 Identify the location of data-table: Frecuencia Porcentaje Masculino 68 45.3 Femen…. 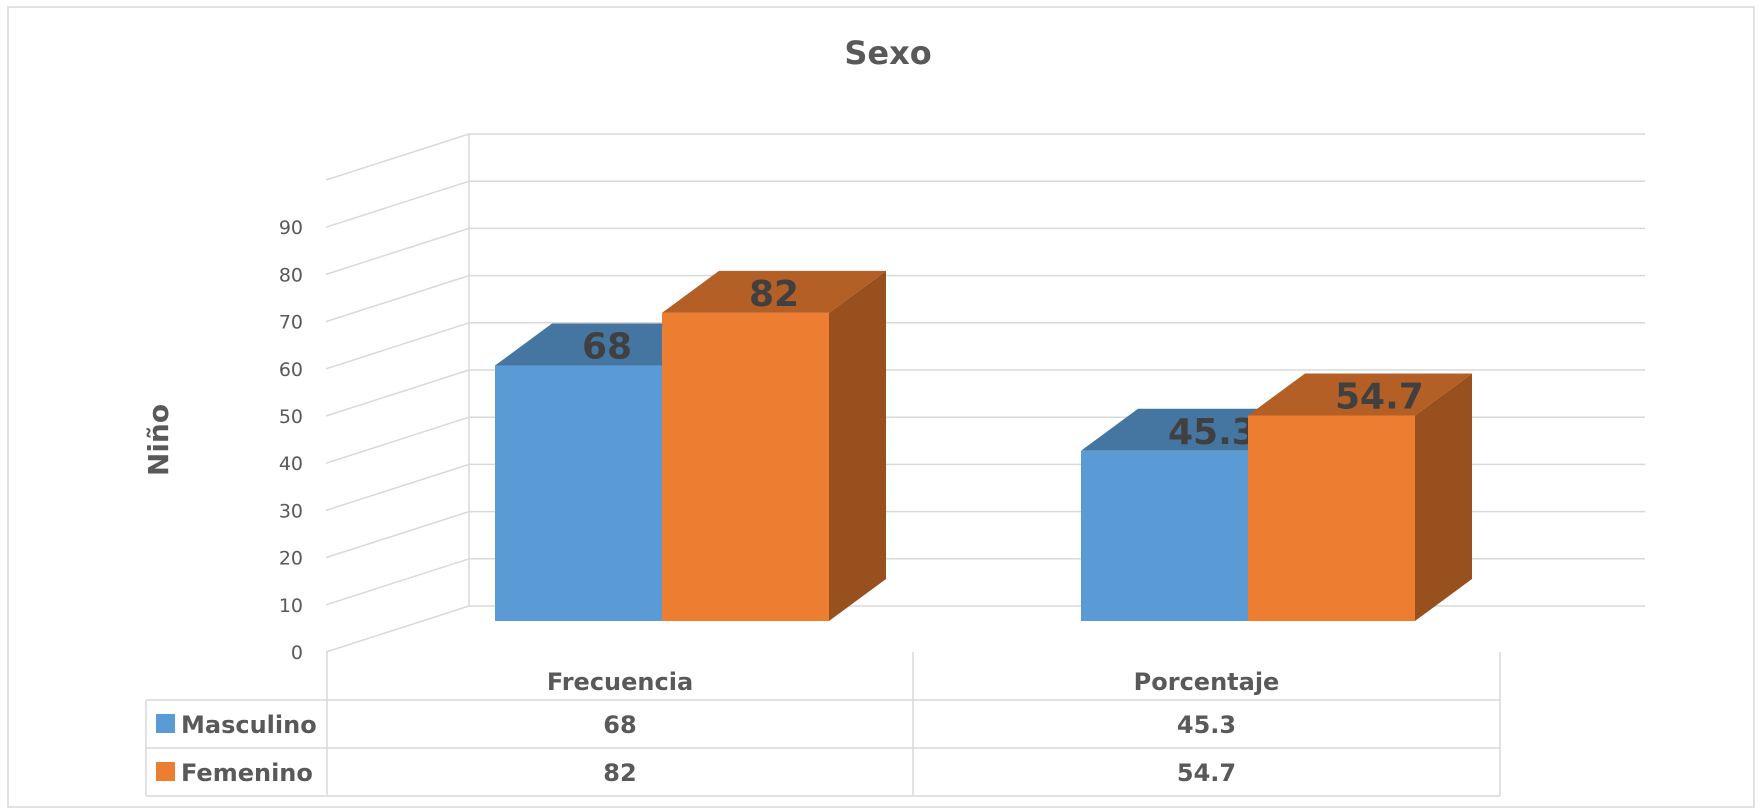
(823, 724).